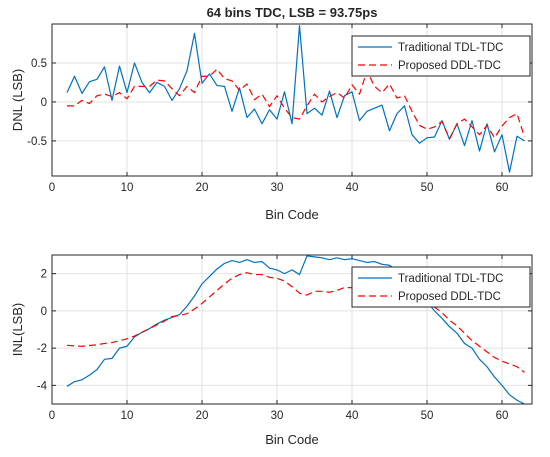 This screenshot has width=550, height=457. I want to click on dnl-series-proposed-line, so click(296, 104).